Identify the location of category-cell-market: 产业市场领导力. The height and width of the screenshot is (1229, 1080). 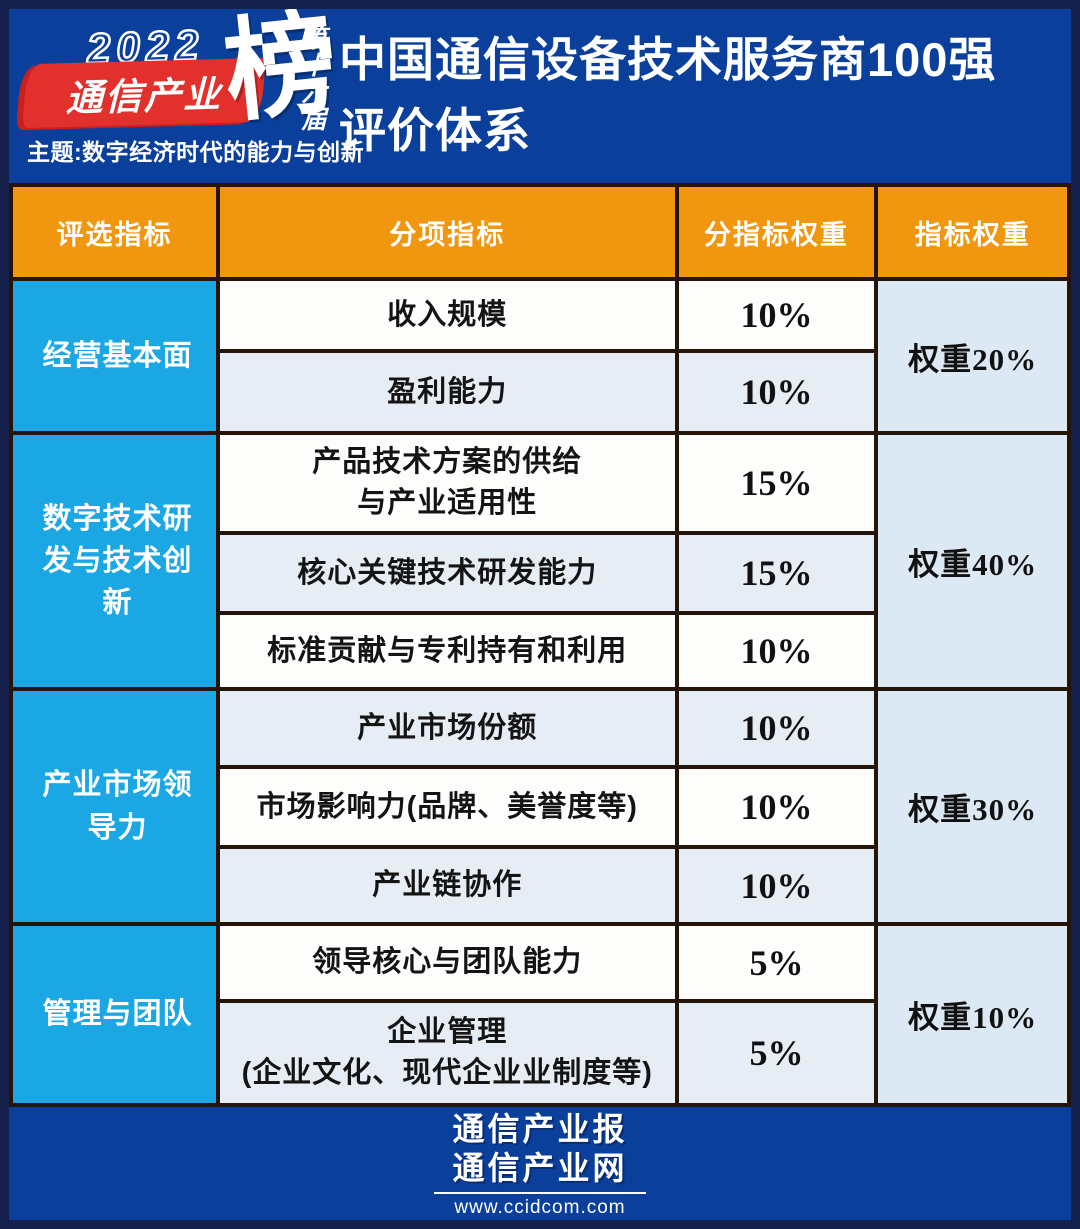
(114, 806).